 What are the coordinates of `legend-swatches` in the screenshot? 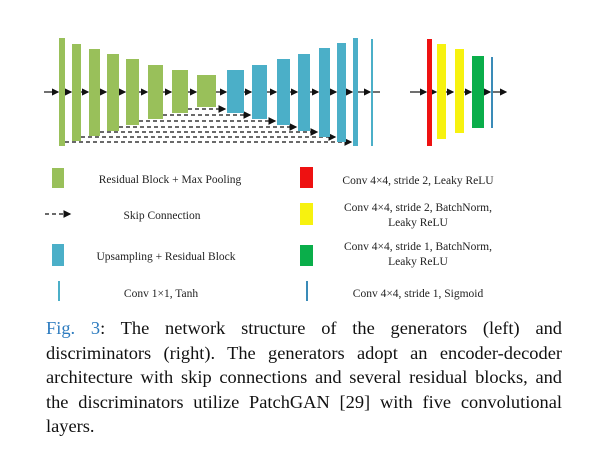 It's located at (179, 234).